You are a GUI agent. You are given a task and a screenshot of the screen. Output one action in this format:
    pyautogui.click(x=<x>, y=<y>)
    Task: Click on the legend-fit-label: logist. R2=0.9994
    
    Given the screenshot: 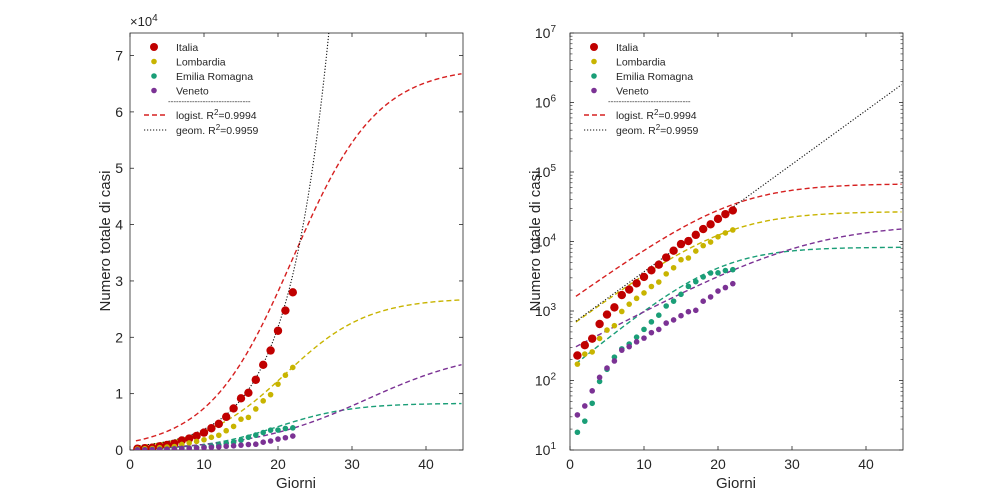 What is the action you would take?
    pyautogui.click(x=656, y=115)
    